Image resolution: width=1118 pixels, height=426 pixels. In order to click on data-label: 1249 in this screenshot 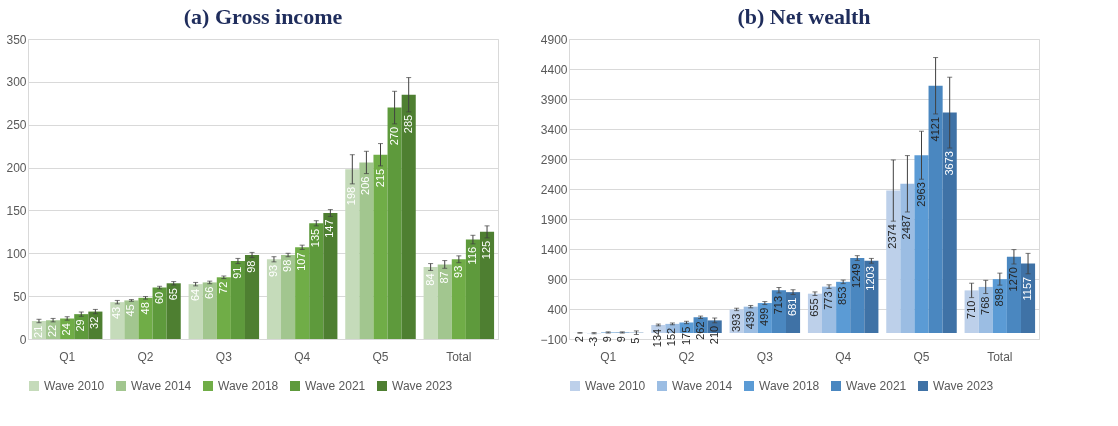, I will do `click(856, 275)`.